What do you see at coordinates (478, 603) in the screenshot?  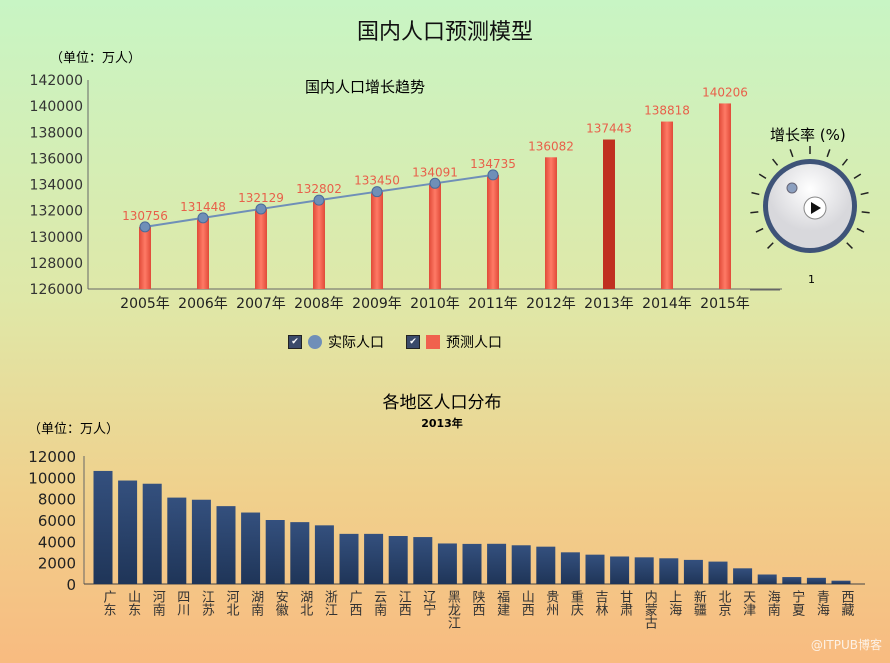 I see `x-tick-label: 陕西` at bounding box center [478, 603].